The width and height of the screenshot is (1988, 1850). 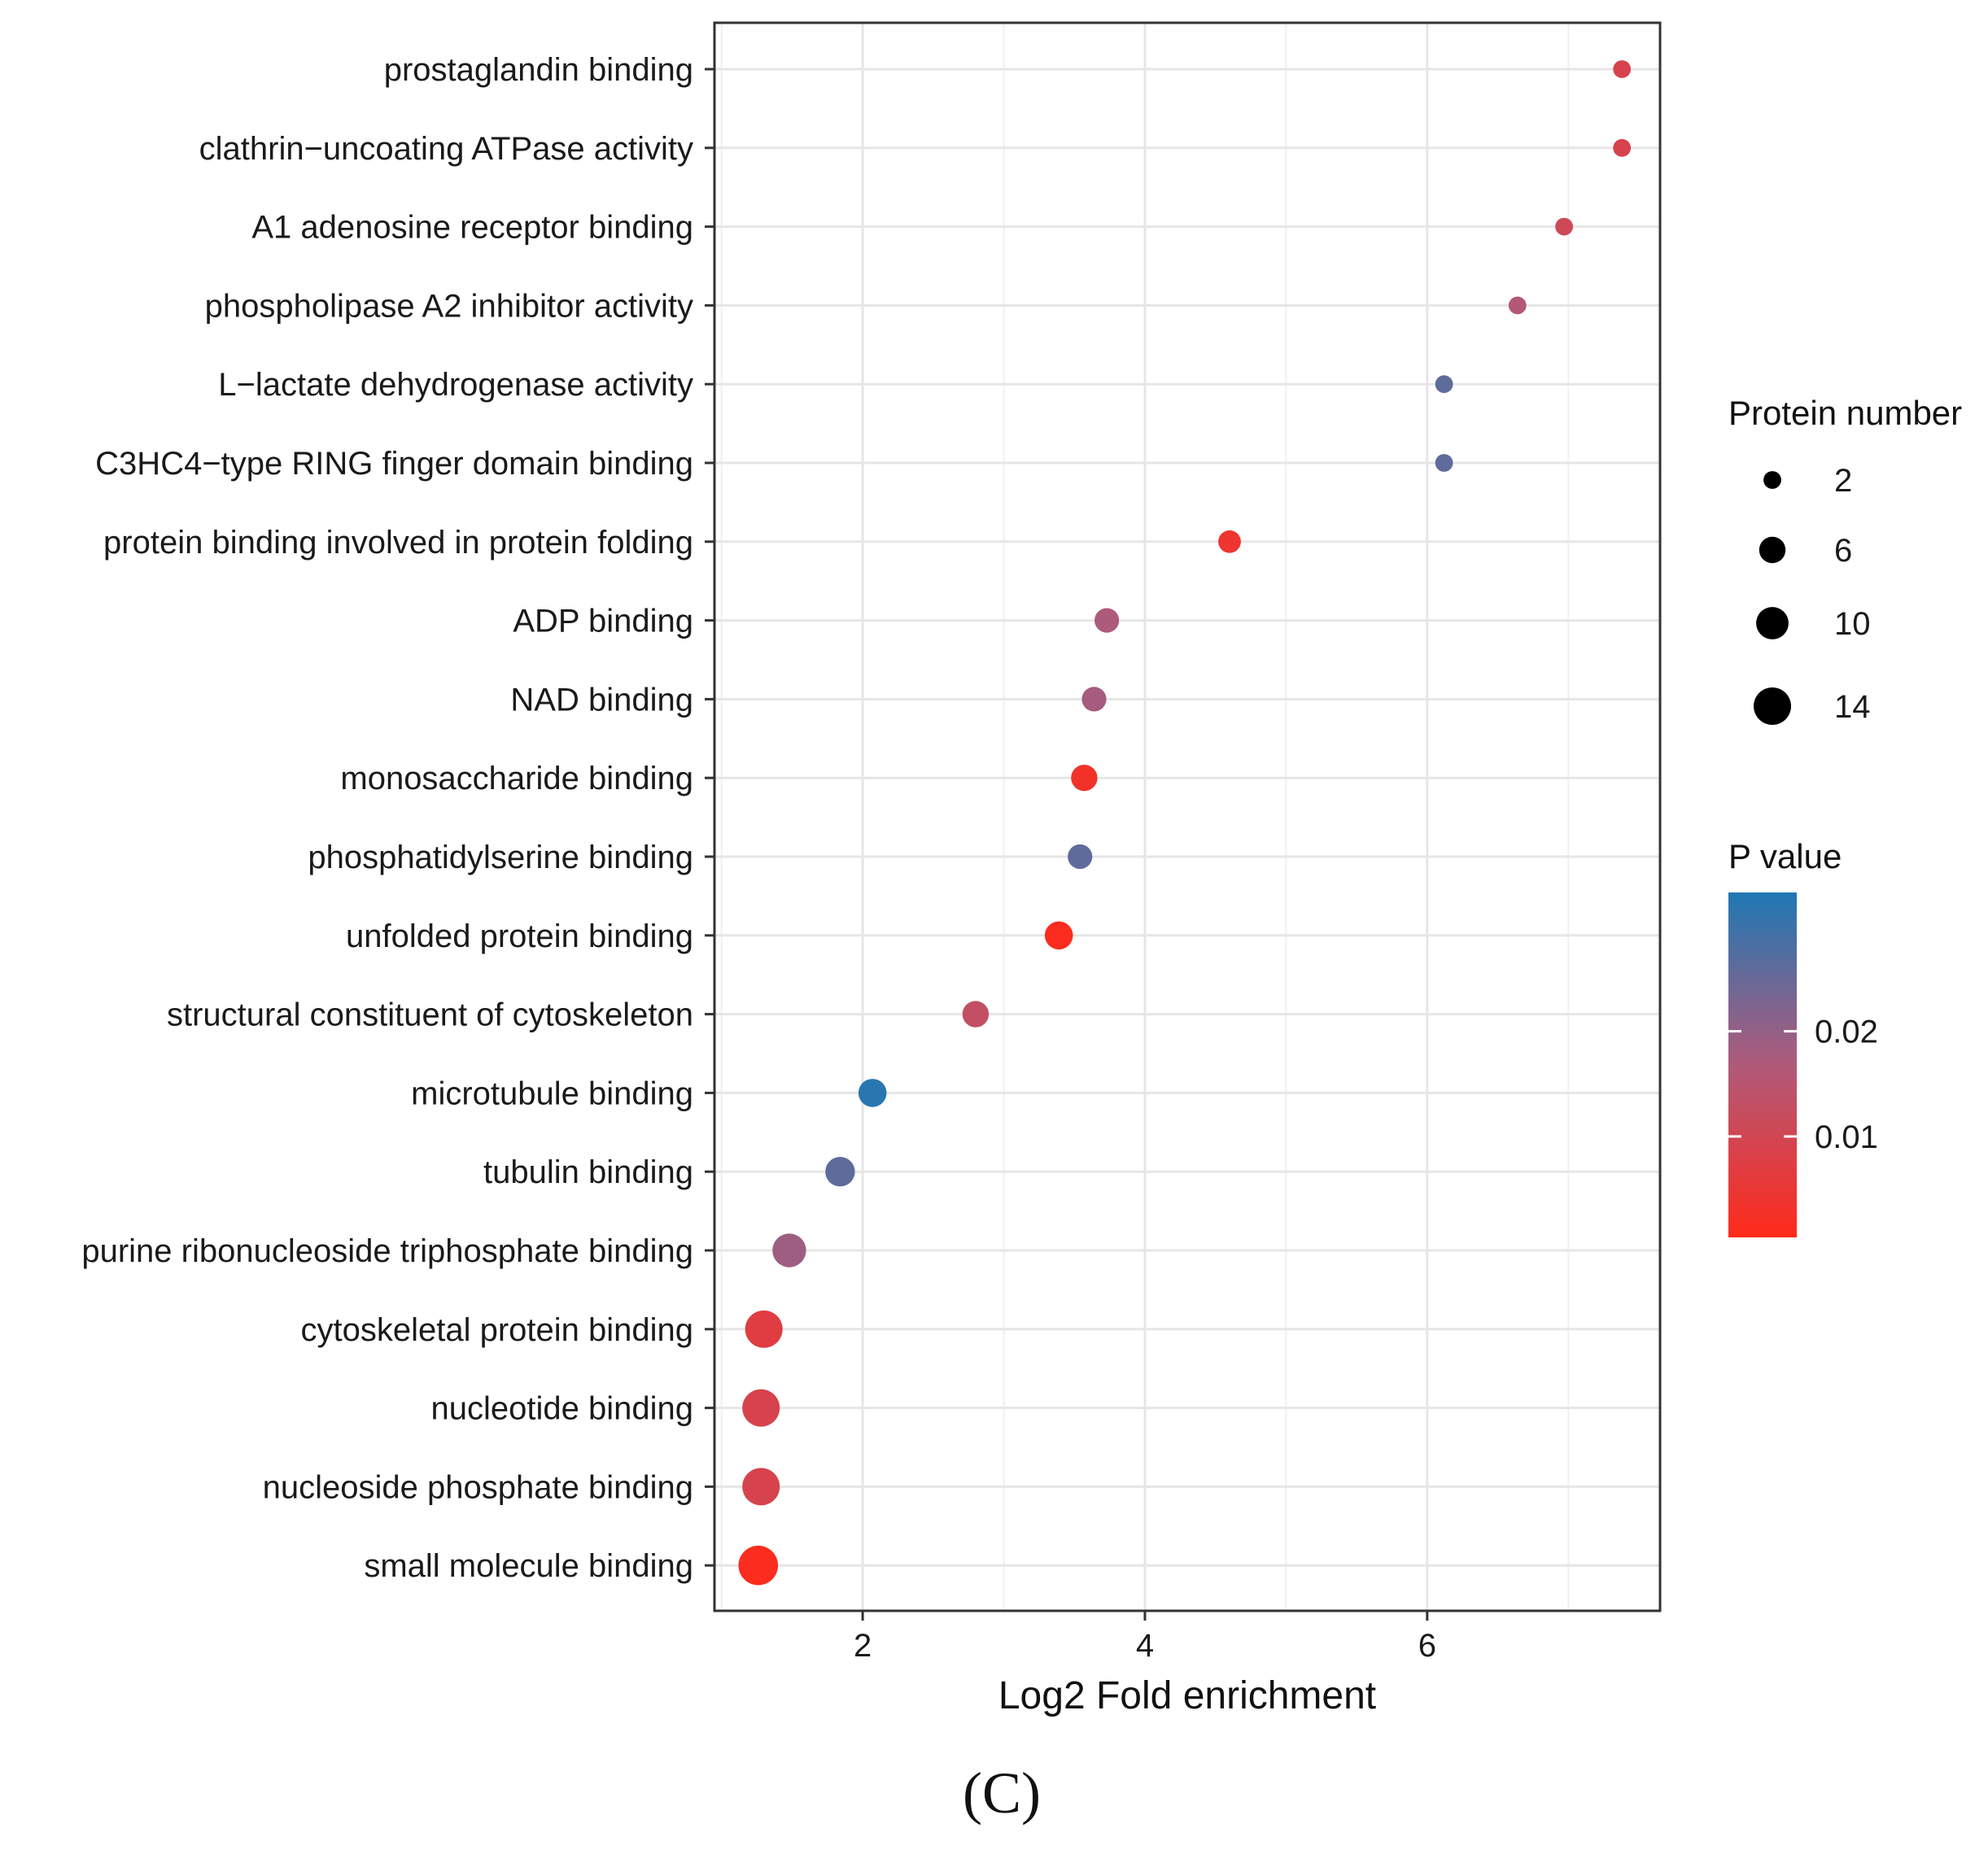 What do you see at coordinates (500, 857) in the screenshot?
I see `y-tick-label: phosphatidylserine binding` at bounding box center [500, 857].